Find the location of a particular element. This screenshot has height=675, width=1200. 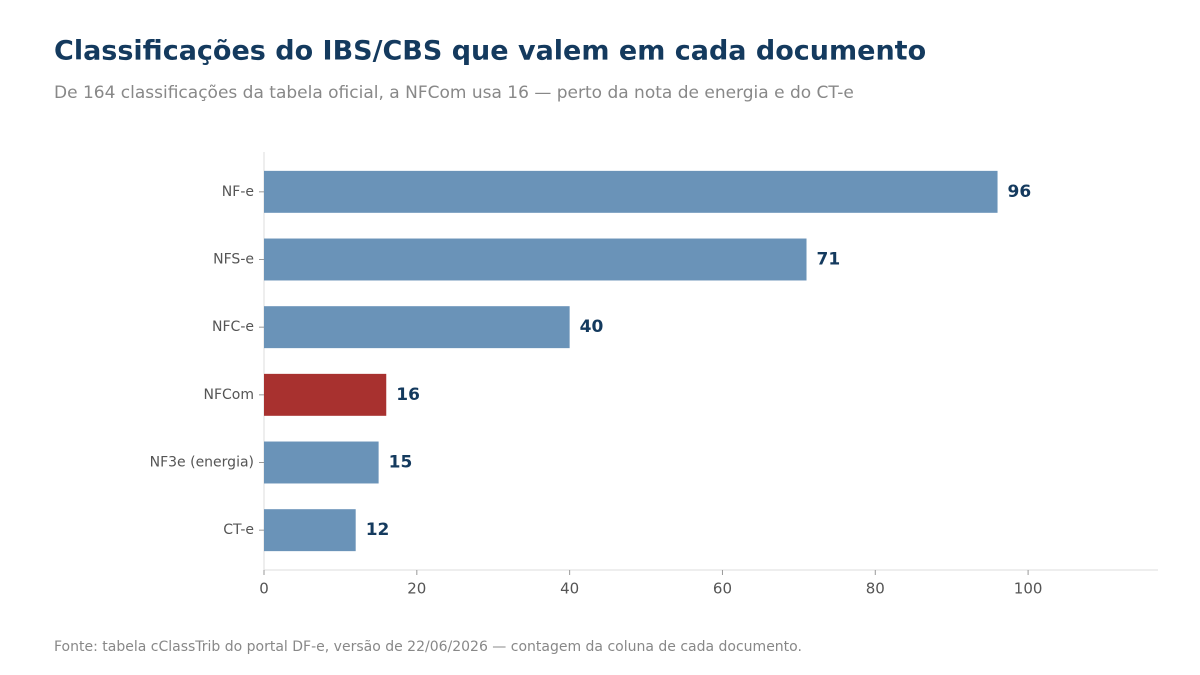

y-tick-label: NFC-e is located at coordinates (233, 327).